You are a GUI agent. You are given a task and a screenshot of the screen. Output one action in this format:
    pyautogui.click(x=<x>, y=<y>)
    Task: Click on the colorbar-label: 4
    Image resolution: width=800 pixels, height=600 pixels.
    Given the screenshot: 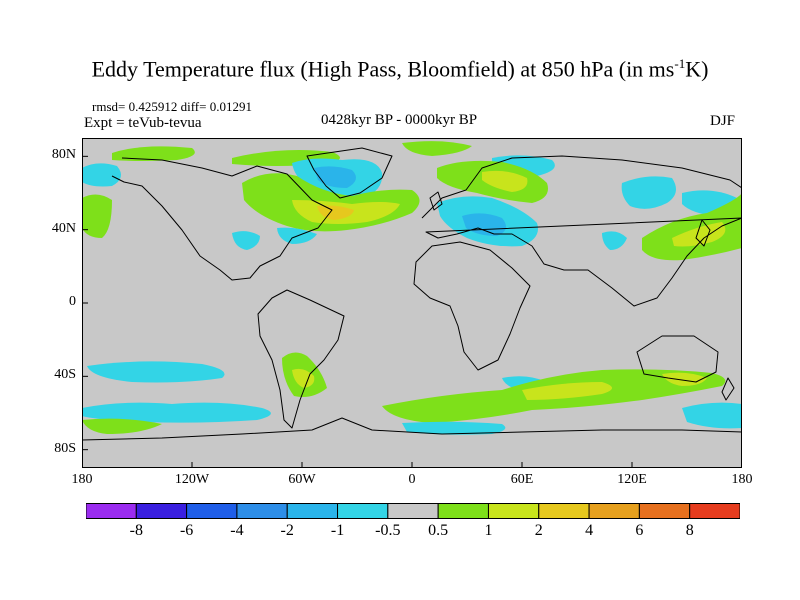 What is the action you would take?
    pyautogui.click(x=589, y=530)
    